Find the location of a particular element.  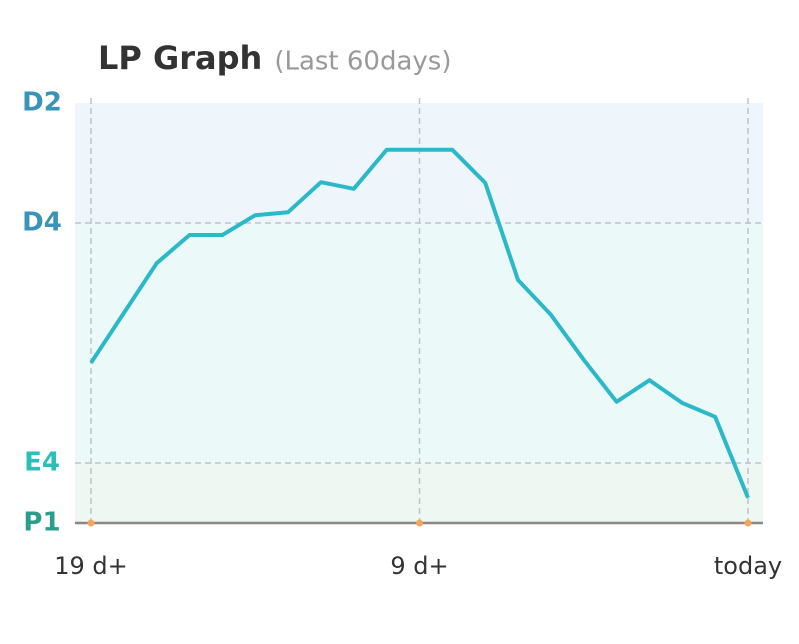

x-tick-label: 19 d+ is located at coordinates (91, 566).